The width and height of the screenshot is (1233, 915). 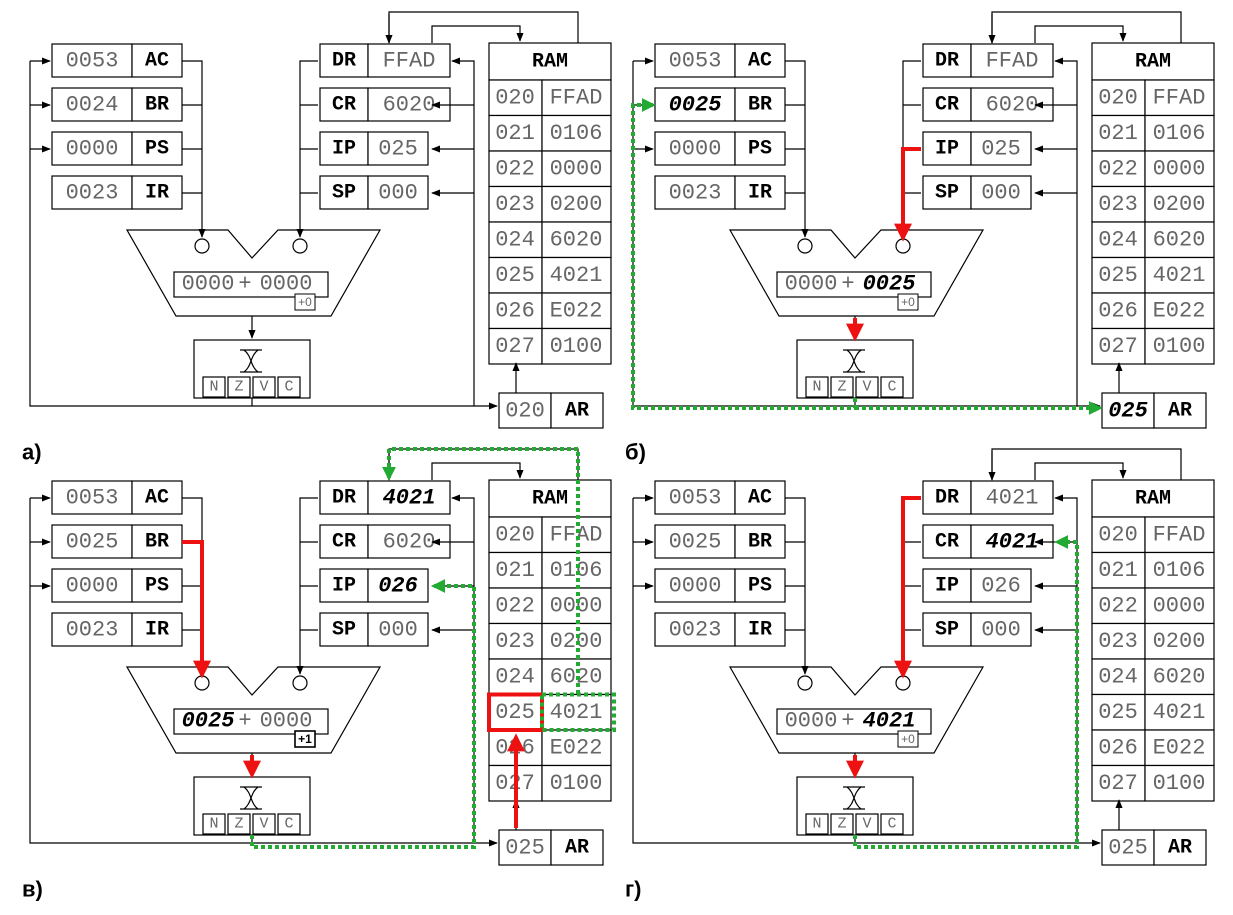 I want to click on register-ar: 020 AR, so click(x=551, y=410).